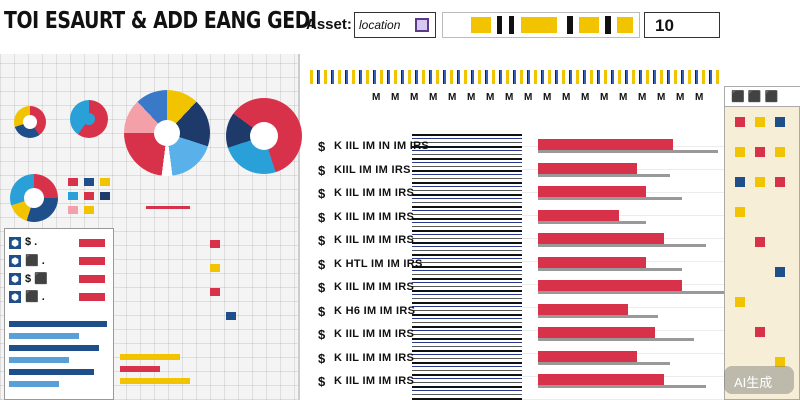 The width and height of the screenshot is (800, 400). I want to click on list-item: ⬢ $ ., so click(59, 243).